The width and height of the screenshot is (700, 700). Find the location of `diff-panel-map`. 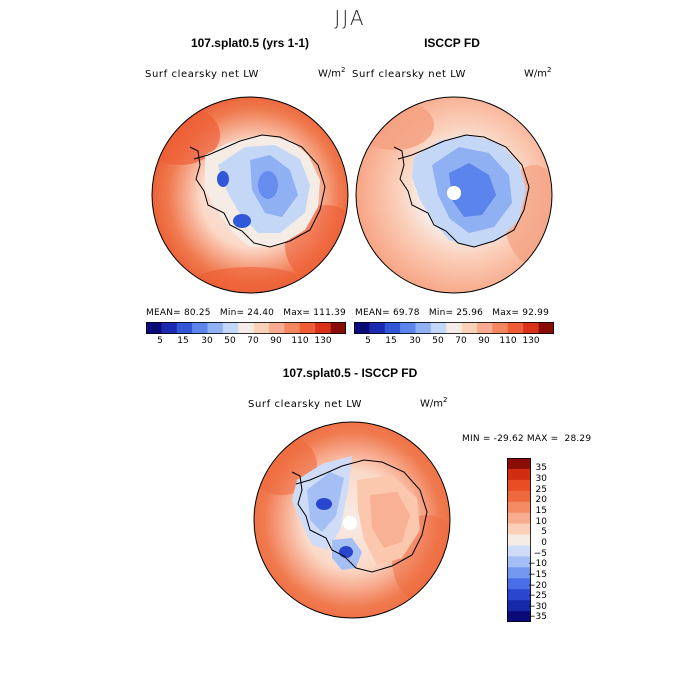

diff-panel-map is located at coordinates (352, 520).